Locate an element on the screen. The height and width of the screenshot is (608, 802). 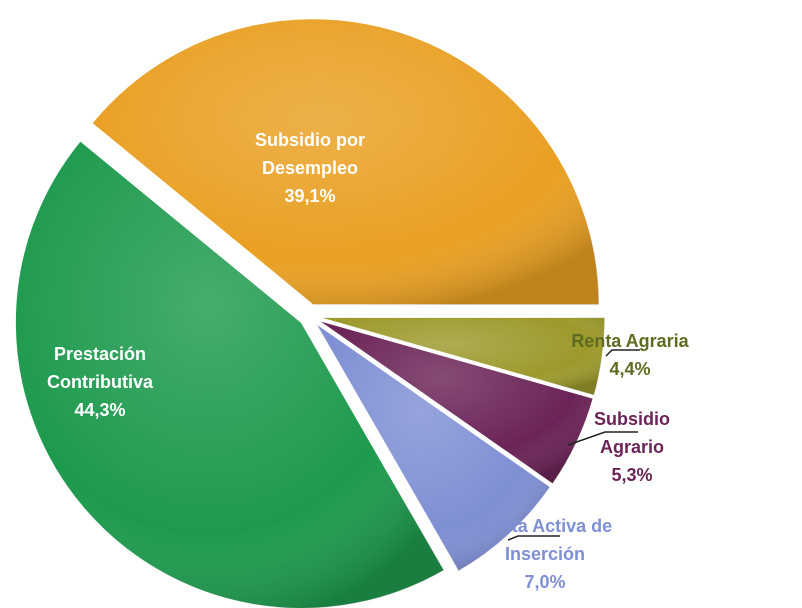
value-label: 4,4% is located at coordinates (630, 369).